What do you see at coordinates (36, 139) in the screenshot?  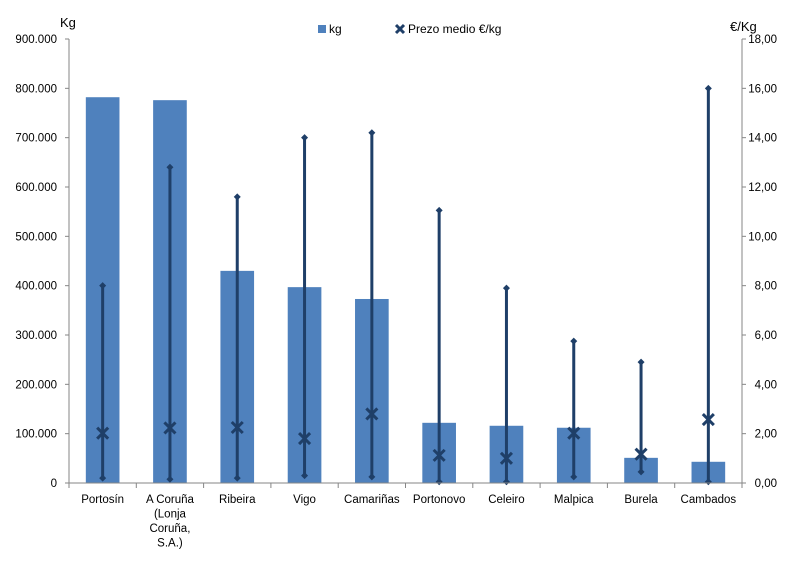 I see `y-left-tick-label: 700.000` at bounding box center [36, 139].